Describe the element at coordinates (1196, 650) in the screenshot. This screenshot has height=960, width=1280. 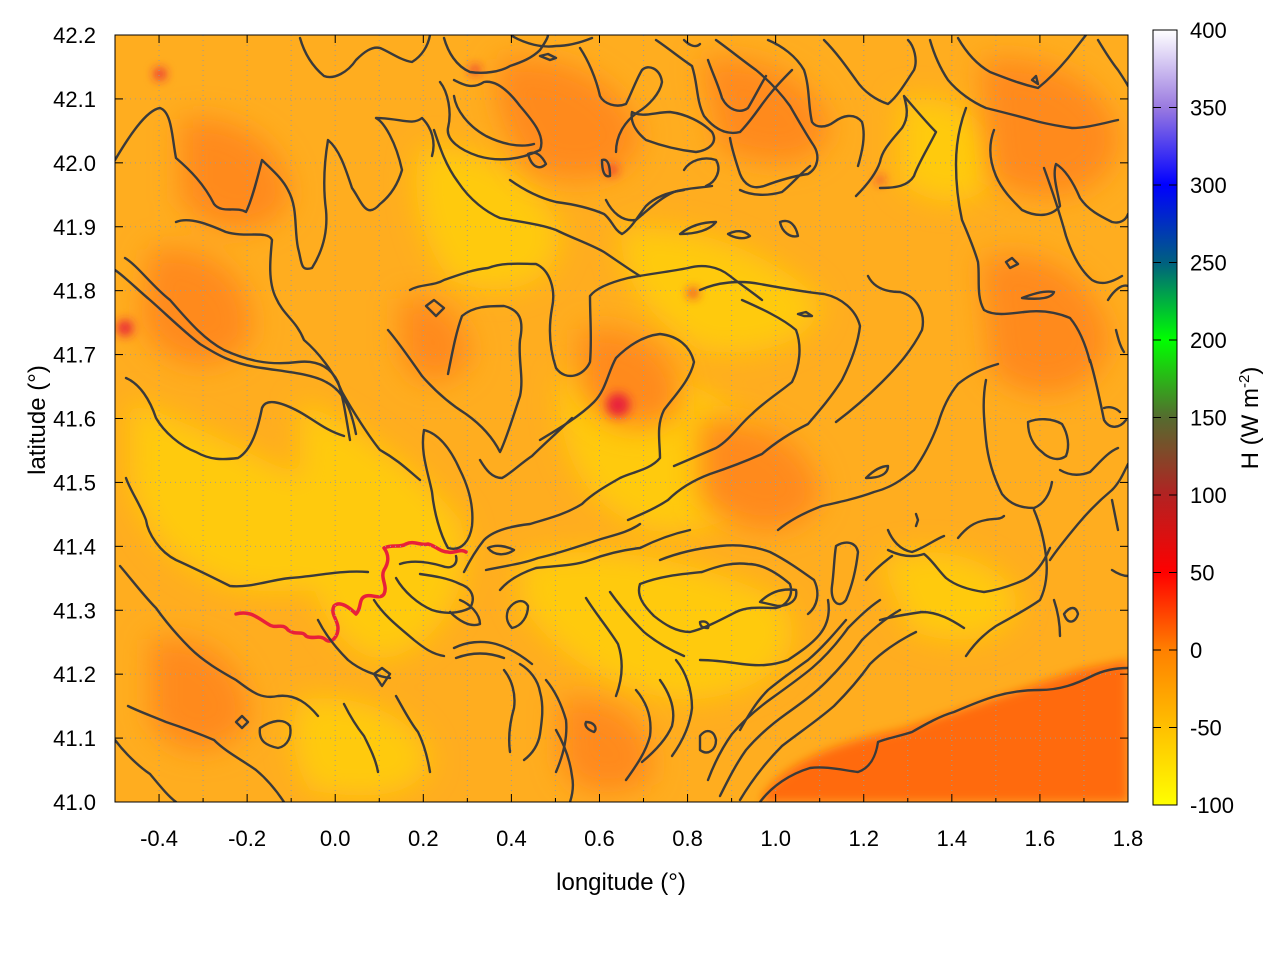
I see `colorbar-tick-label: 0` at that location.